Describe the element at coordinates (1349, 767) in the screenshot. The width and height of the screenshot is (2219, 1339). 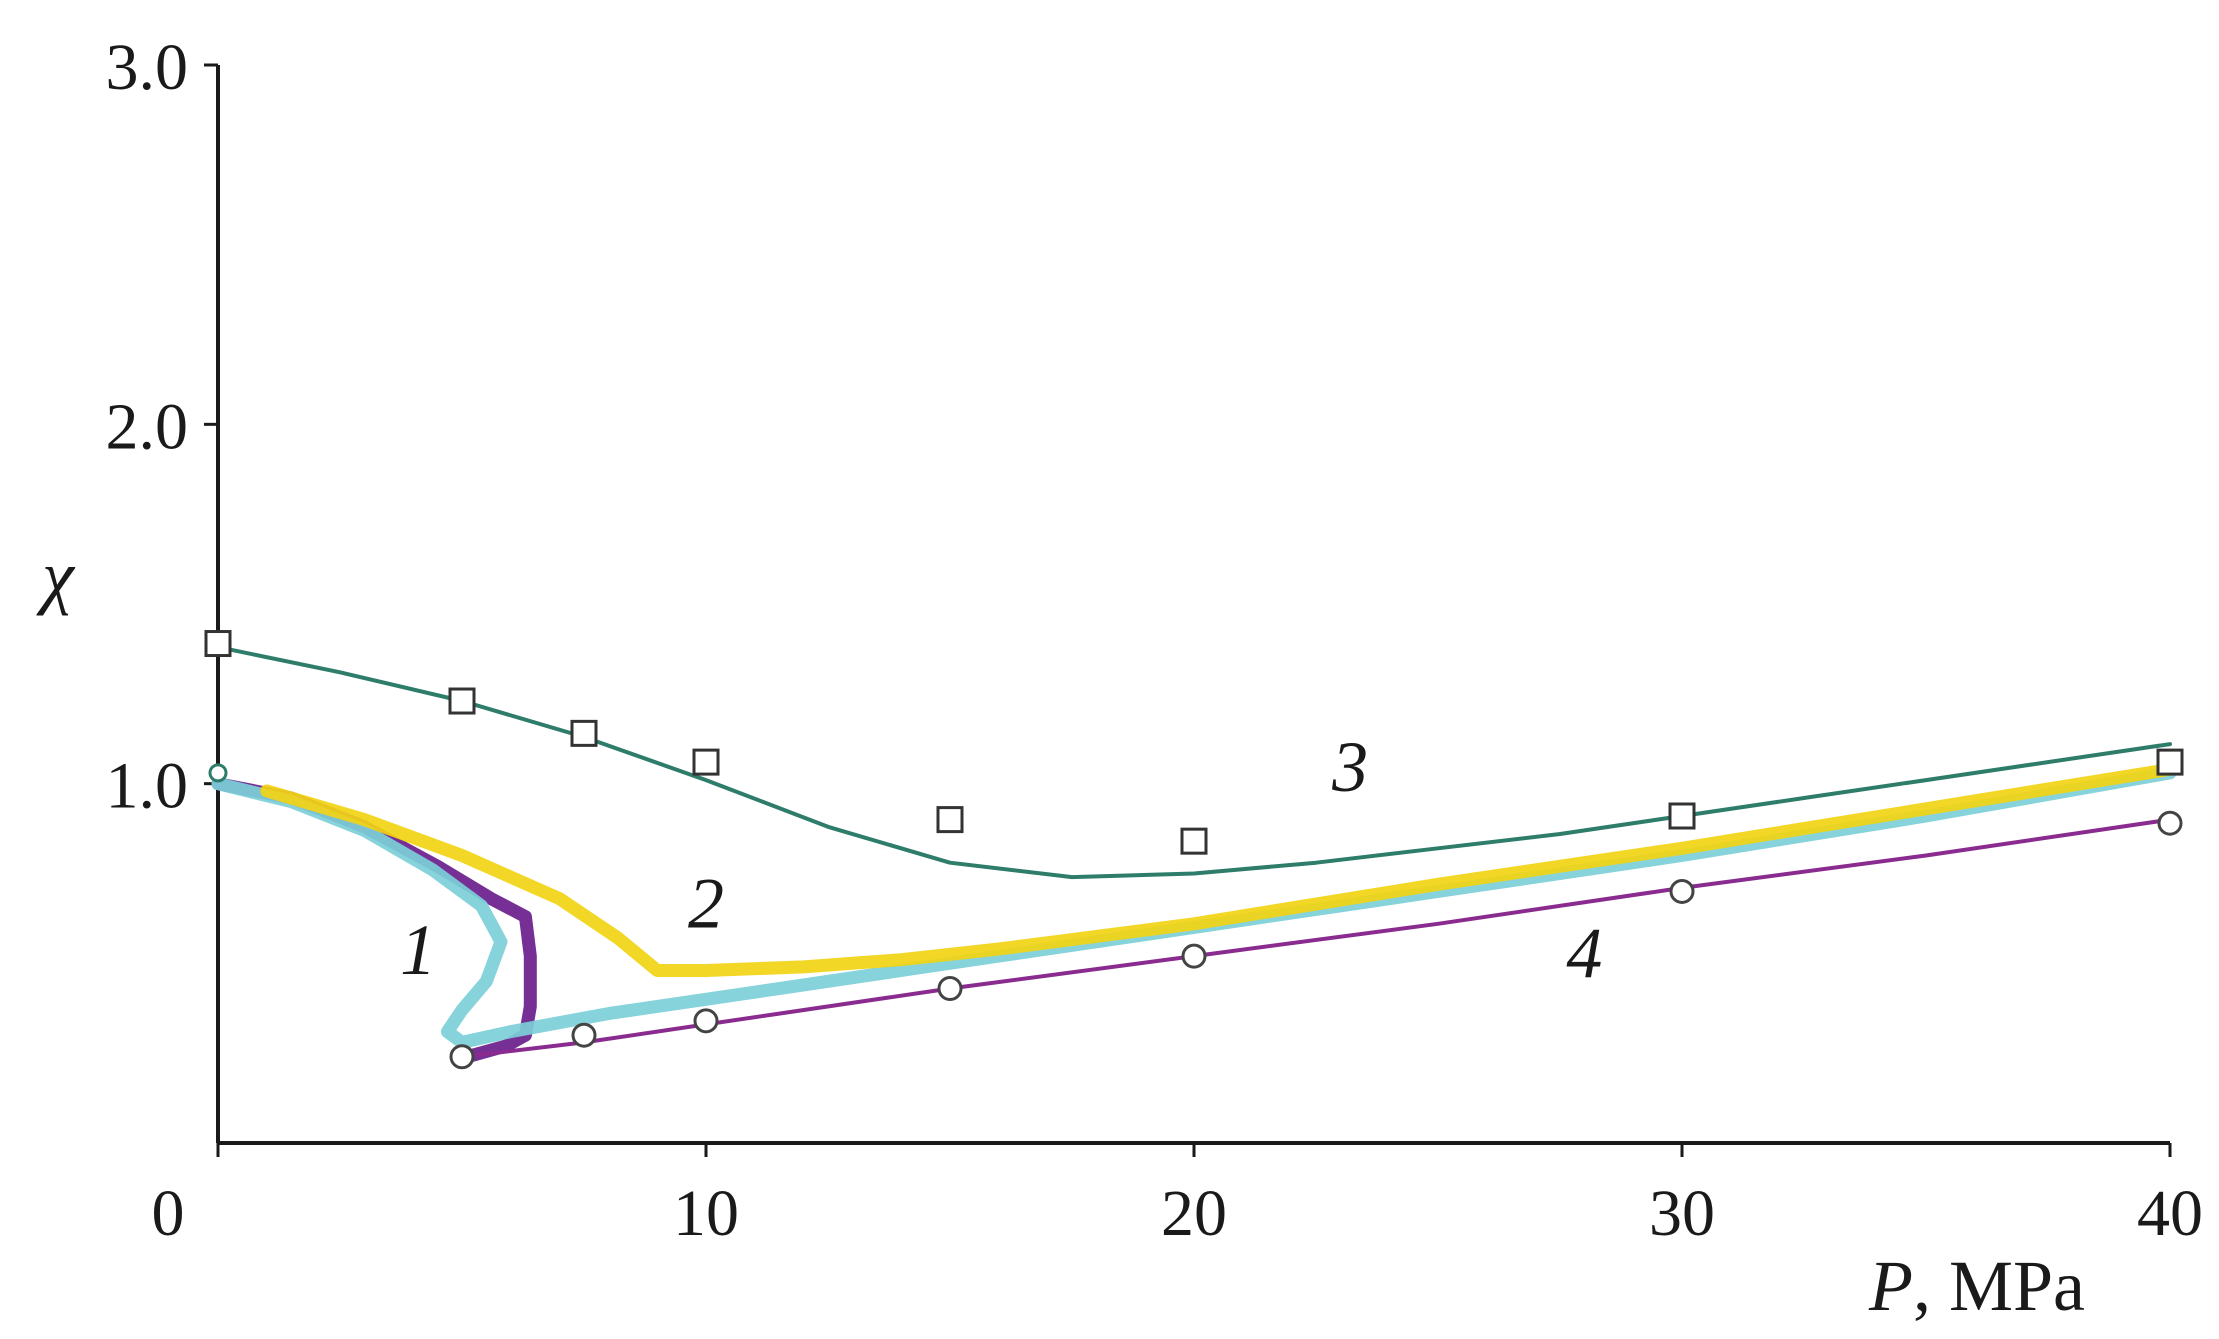
I see `curve-label-3: 3` at that location.